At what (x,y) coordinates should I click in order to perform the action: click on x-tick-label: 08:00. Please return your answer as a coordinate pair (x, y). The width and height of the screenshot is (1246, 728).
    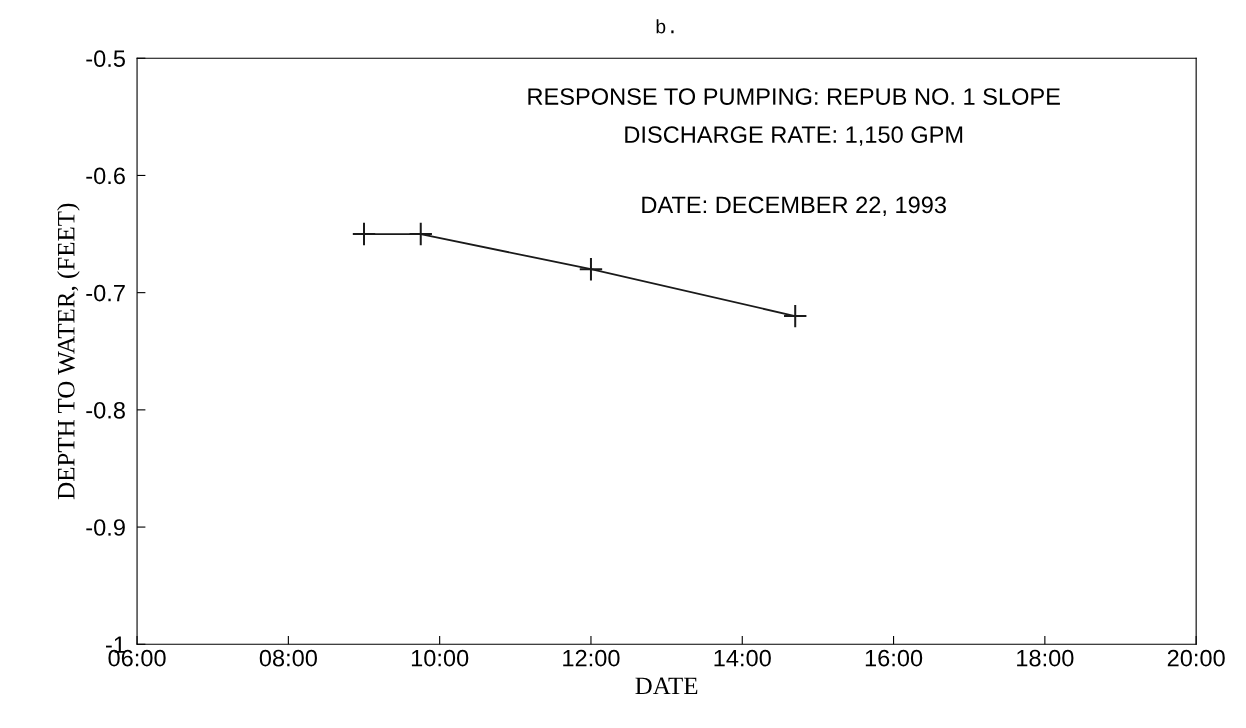
    Looking at the image, I should click on (288, 658).